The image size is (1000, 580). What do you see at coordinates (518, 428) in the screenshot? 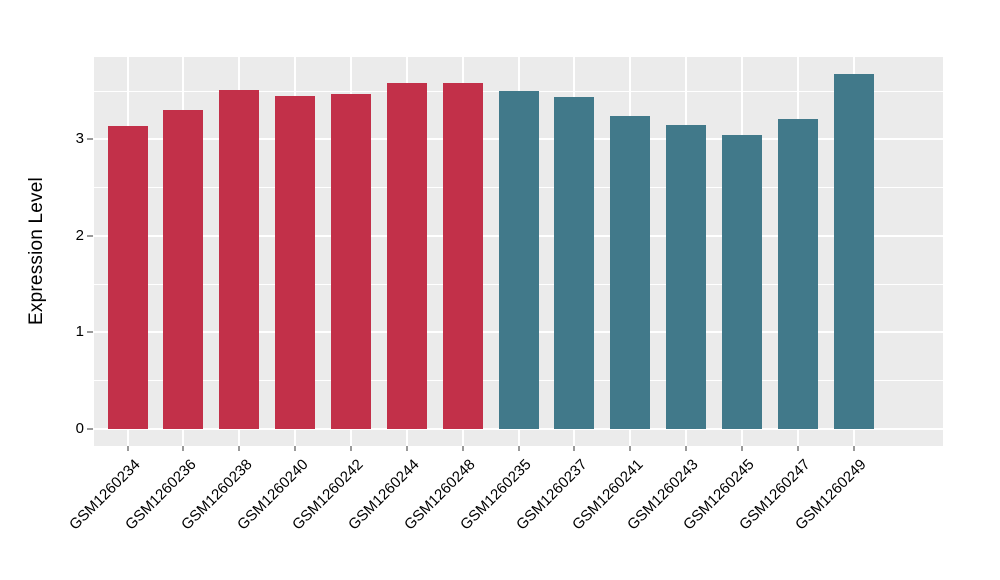
I see `h-gridline-major` at bounding box center [518, 428].